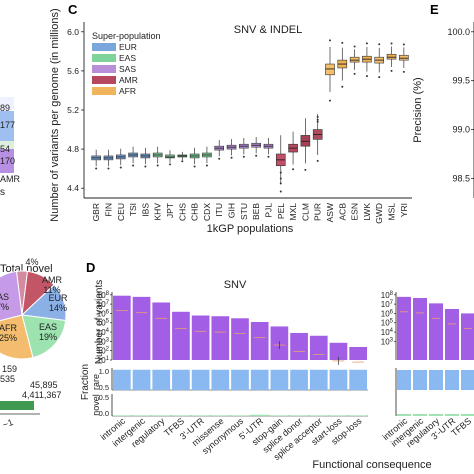 The height and width of the screenshot is (474, 474). I want to click on legend-label-eur: EUR, so click(128, 47).